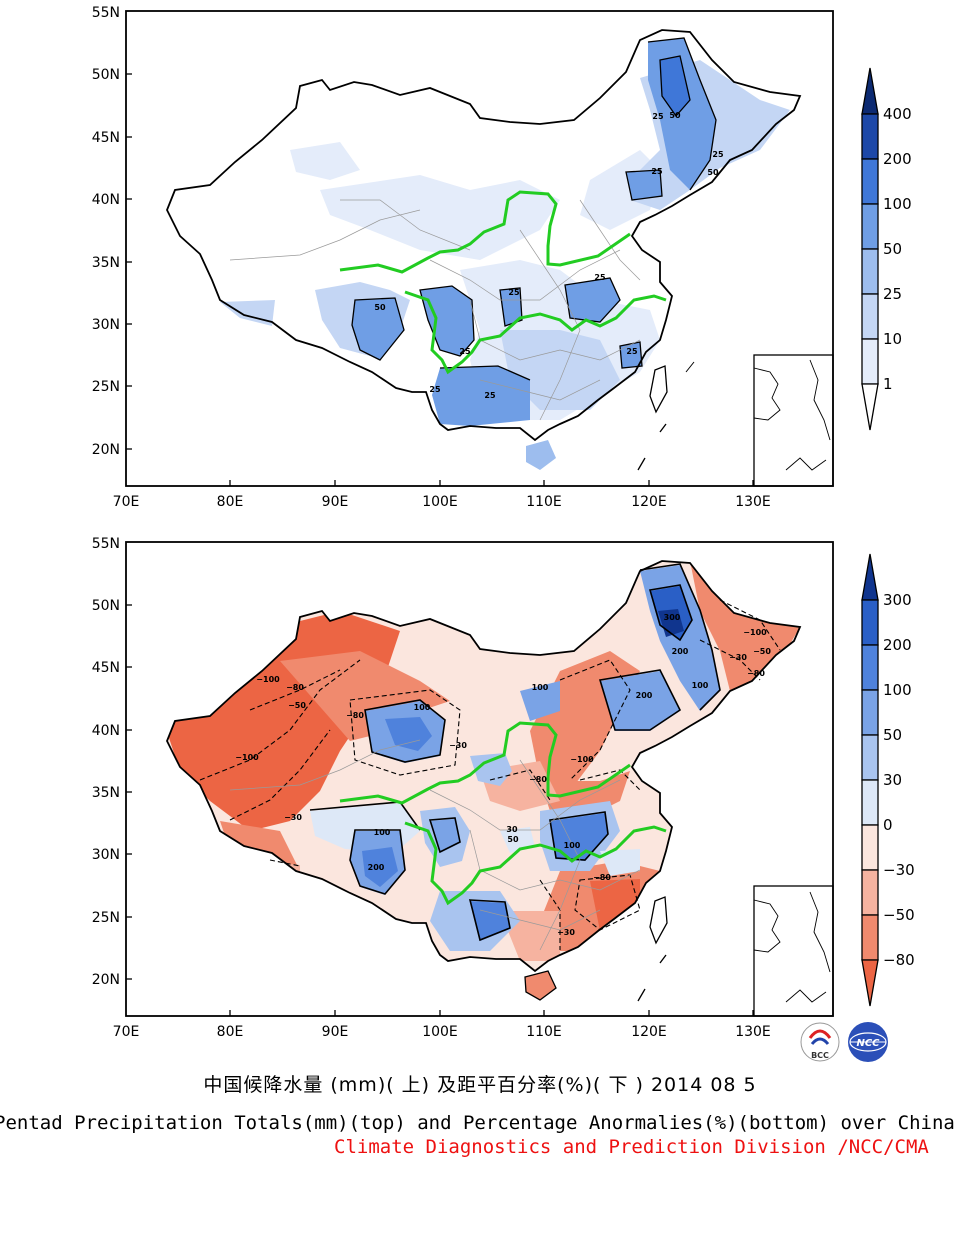 The height and width of the screenshot is (1243, 960). I want to click on colorbar-label: 400, so click(897, 114).